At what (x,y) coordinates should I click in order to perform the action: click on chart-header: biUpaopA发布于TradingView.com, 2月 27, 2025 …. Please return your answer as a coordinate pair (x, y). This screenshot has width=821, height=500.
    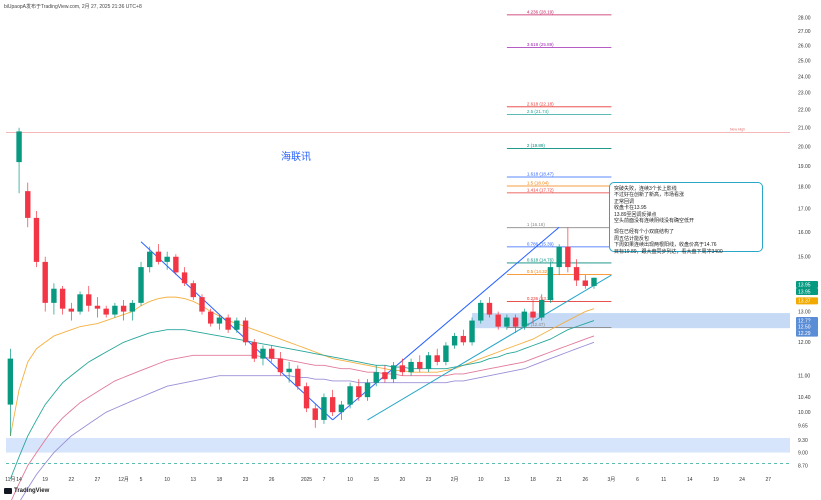
    Looking at the image, I should click on (73, 7).